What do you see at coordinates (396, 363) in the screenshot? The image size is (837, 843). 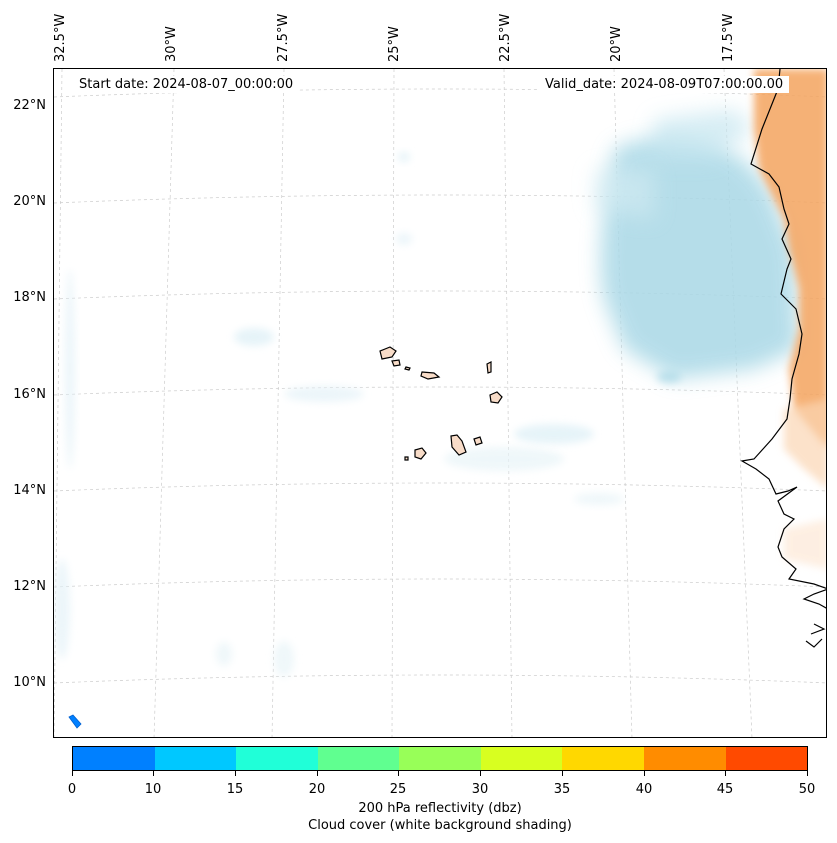 I see `island-sao-vicente` at bounding box center [396, 363].